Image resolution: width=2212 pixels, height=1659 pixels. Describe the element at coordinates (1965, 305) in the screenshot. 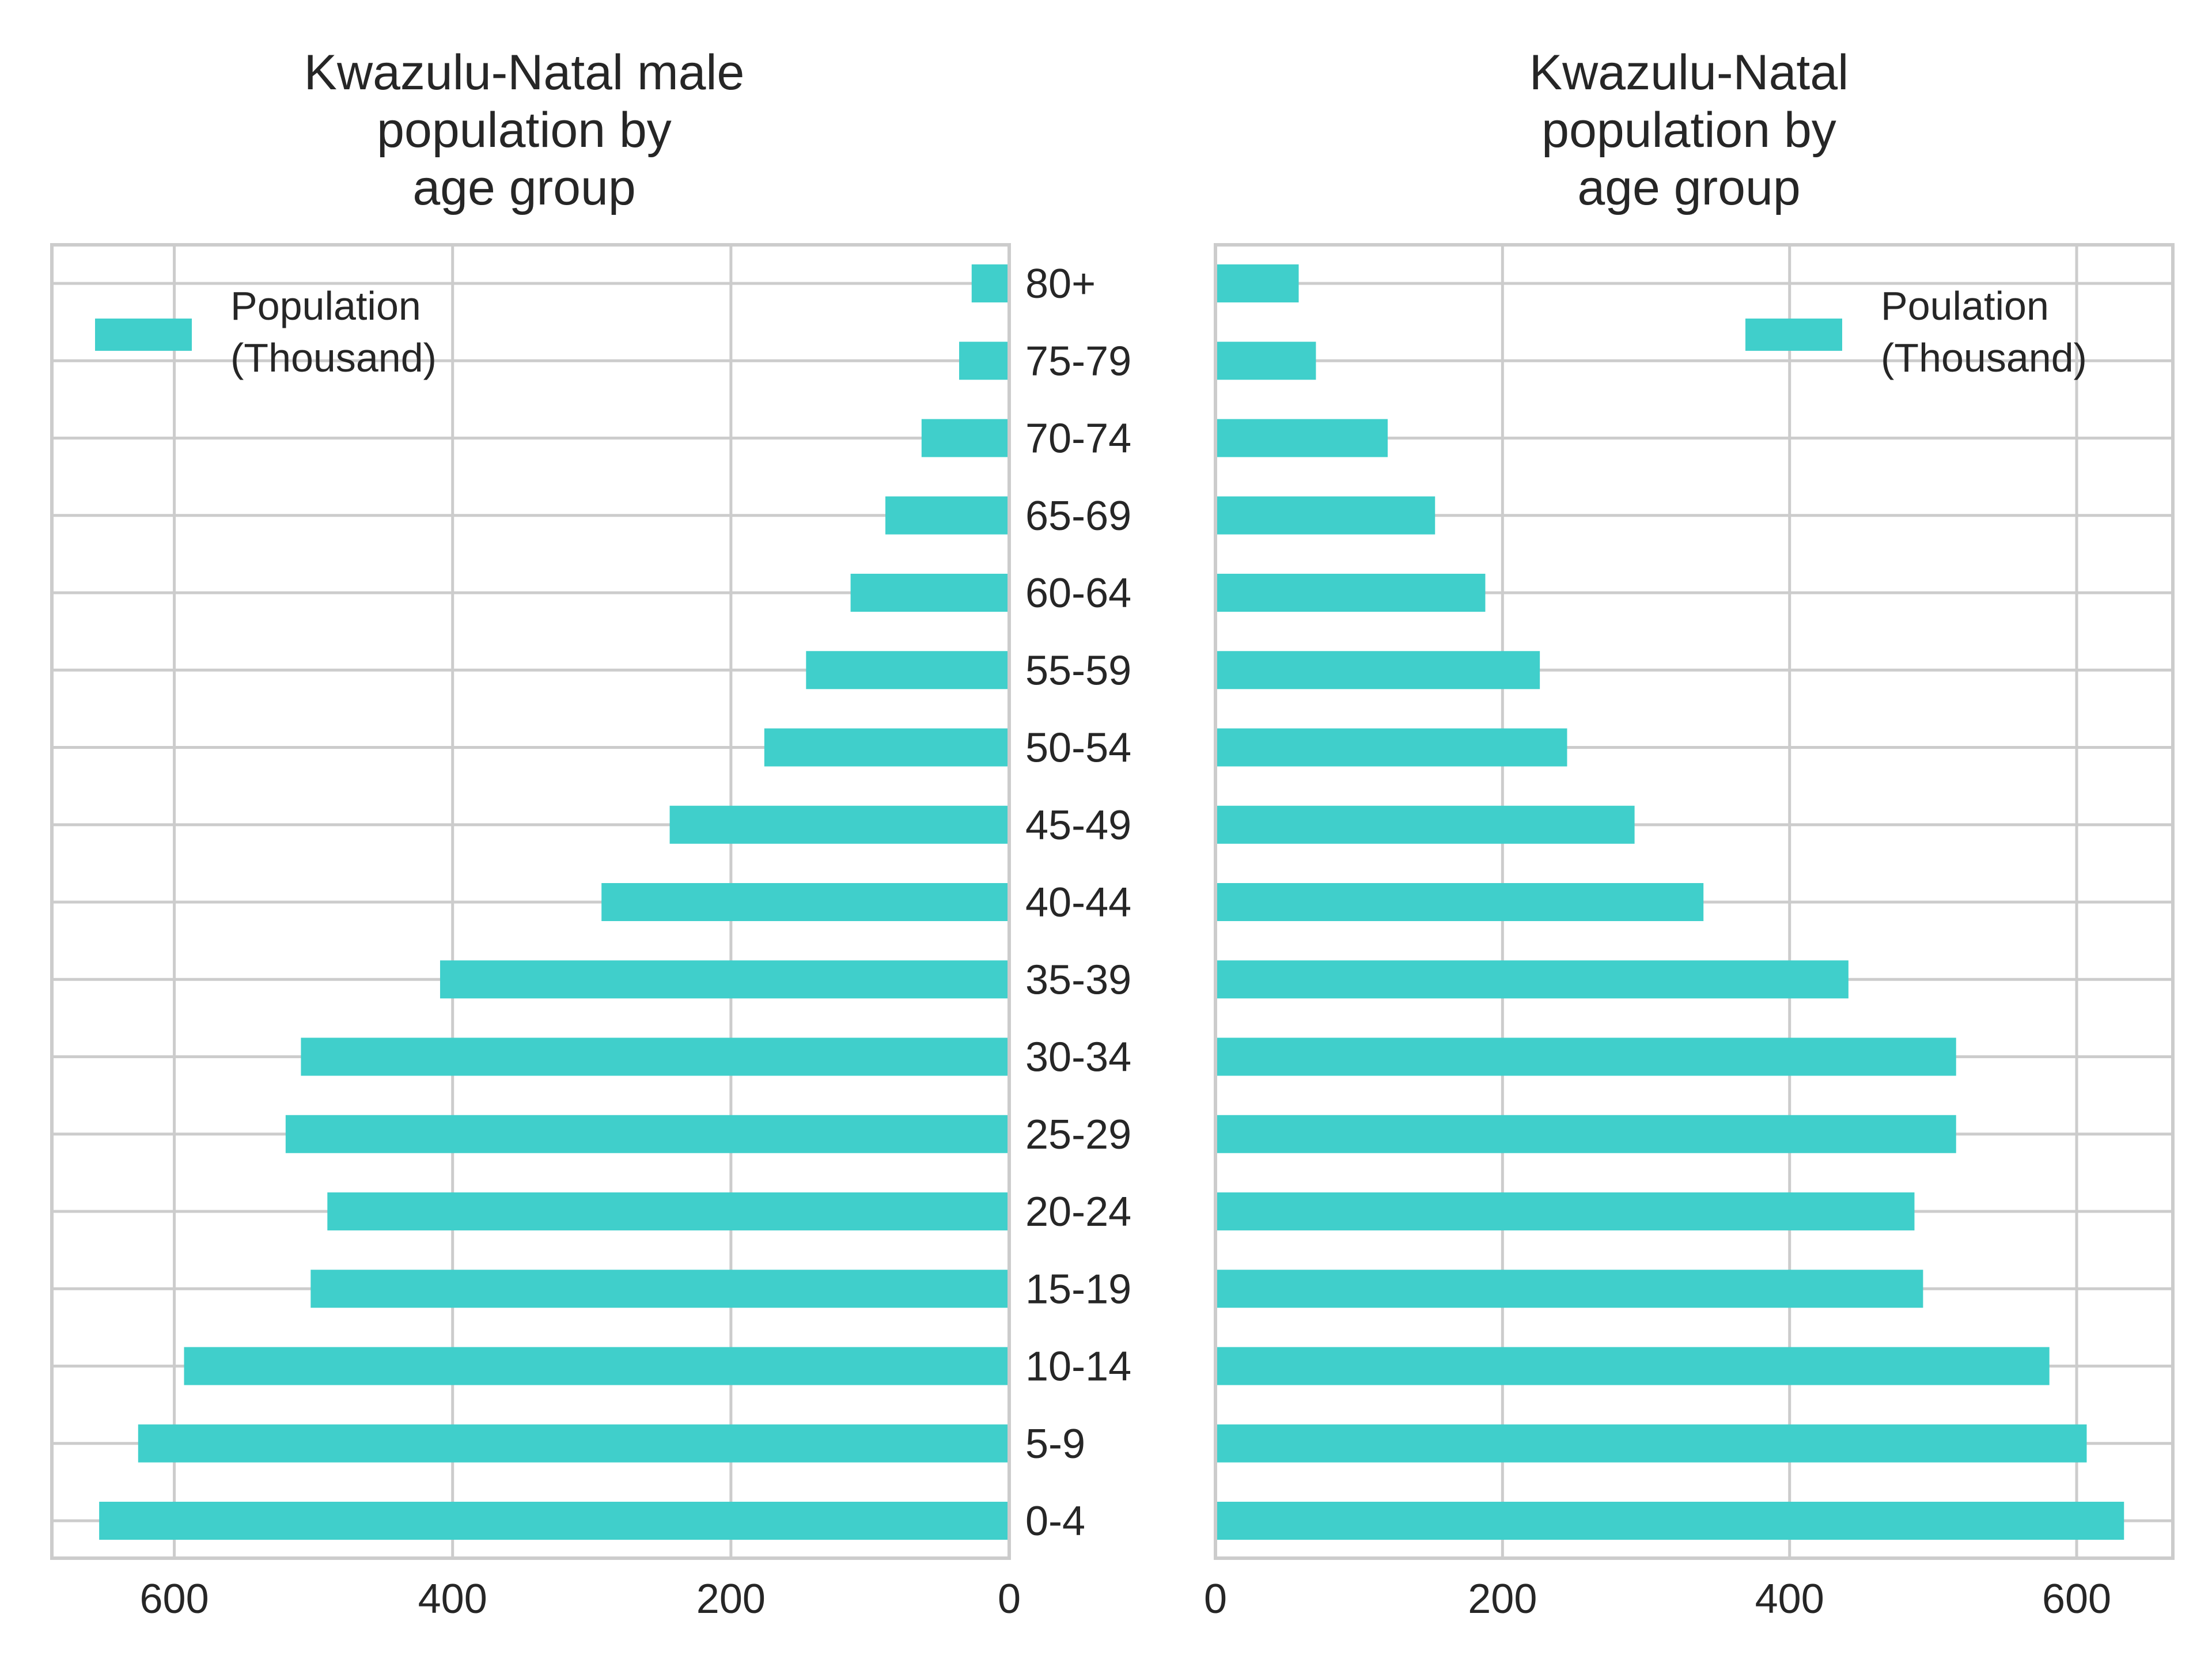

I see `legend-label: Poulation` at that location.